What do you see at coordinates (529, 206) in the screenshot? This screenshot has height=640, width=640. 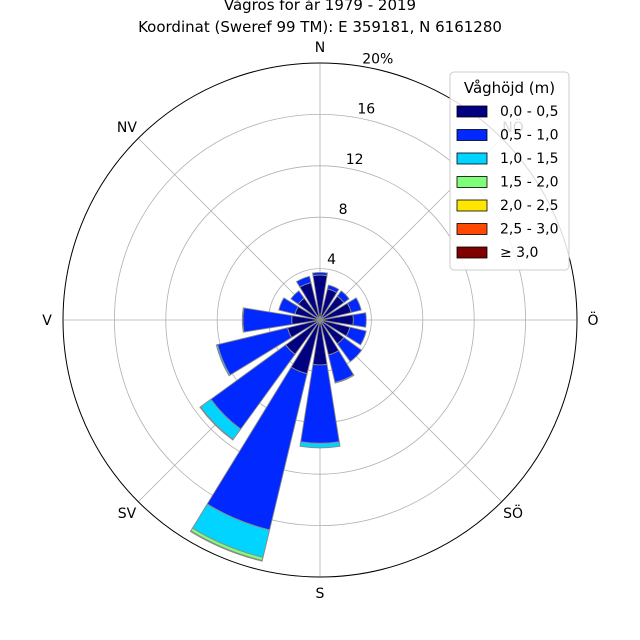 I see `legend-label-4: 2,0 - 2,5` at bounding box center [529, 206].